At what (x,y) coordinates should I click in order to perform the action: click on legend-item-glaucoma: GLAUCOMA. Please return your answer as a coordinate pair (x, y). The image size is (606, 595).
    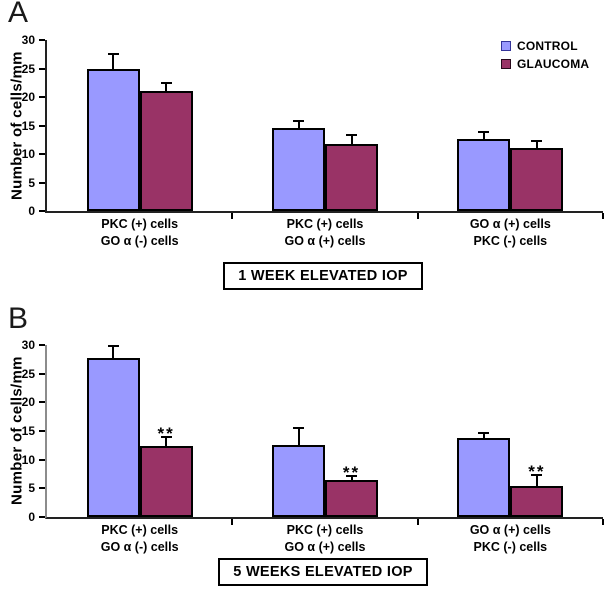
    Looking at the image, I should click on (545, 63).